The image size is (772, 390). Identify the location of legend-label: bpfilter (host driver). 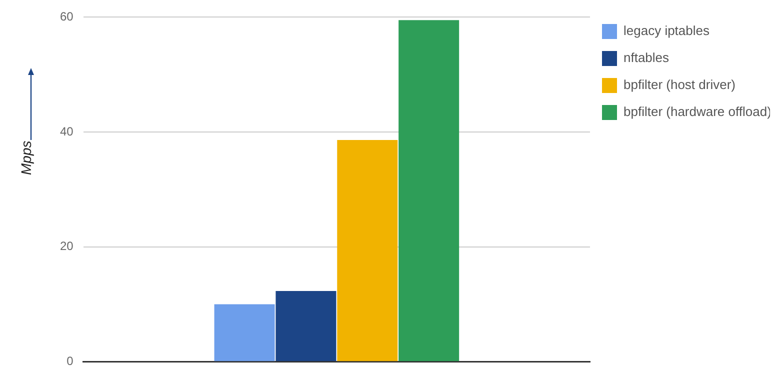
(680, 84).